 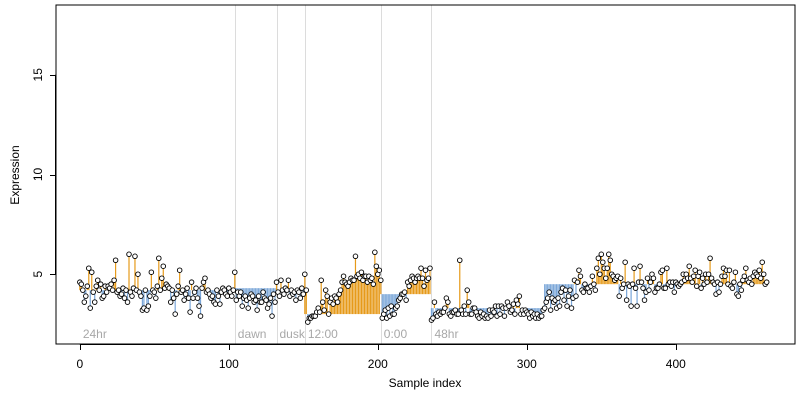 What do you see at coordinates (323, 334) in the screenshot?
I see `condition-label-2: 12:00` at bounding box center [323, 334].